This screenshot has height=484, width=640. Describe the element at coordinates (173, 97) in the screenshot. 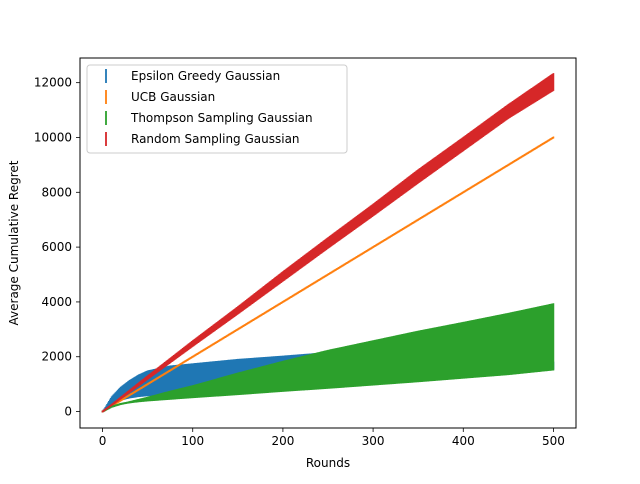

I see `legend-label: UCB Gaussian` at that location.